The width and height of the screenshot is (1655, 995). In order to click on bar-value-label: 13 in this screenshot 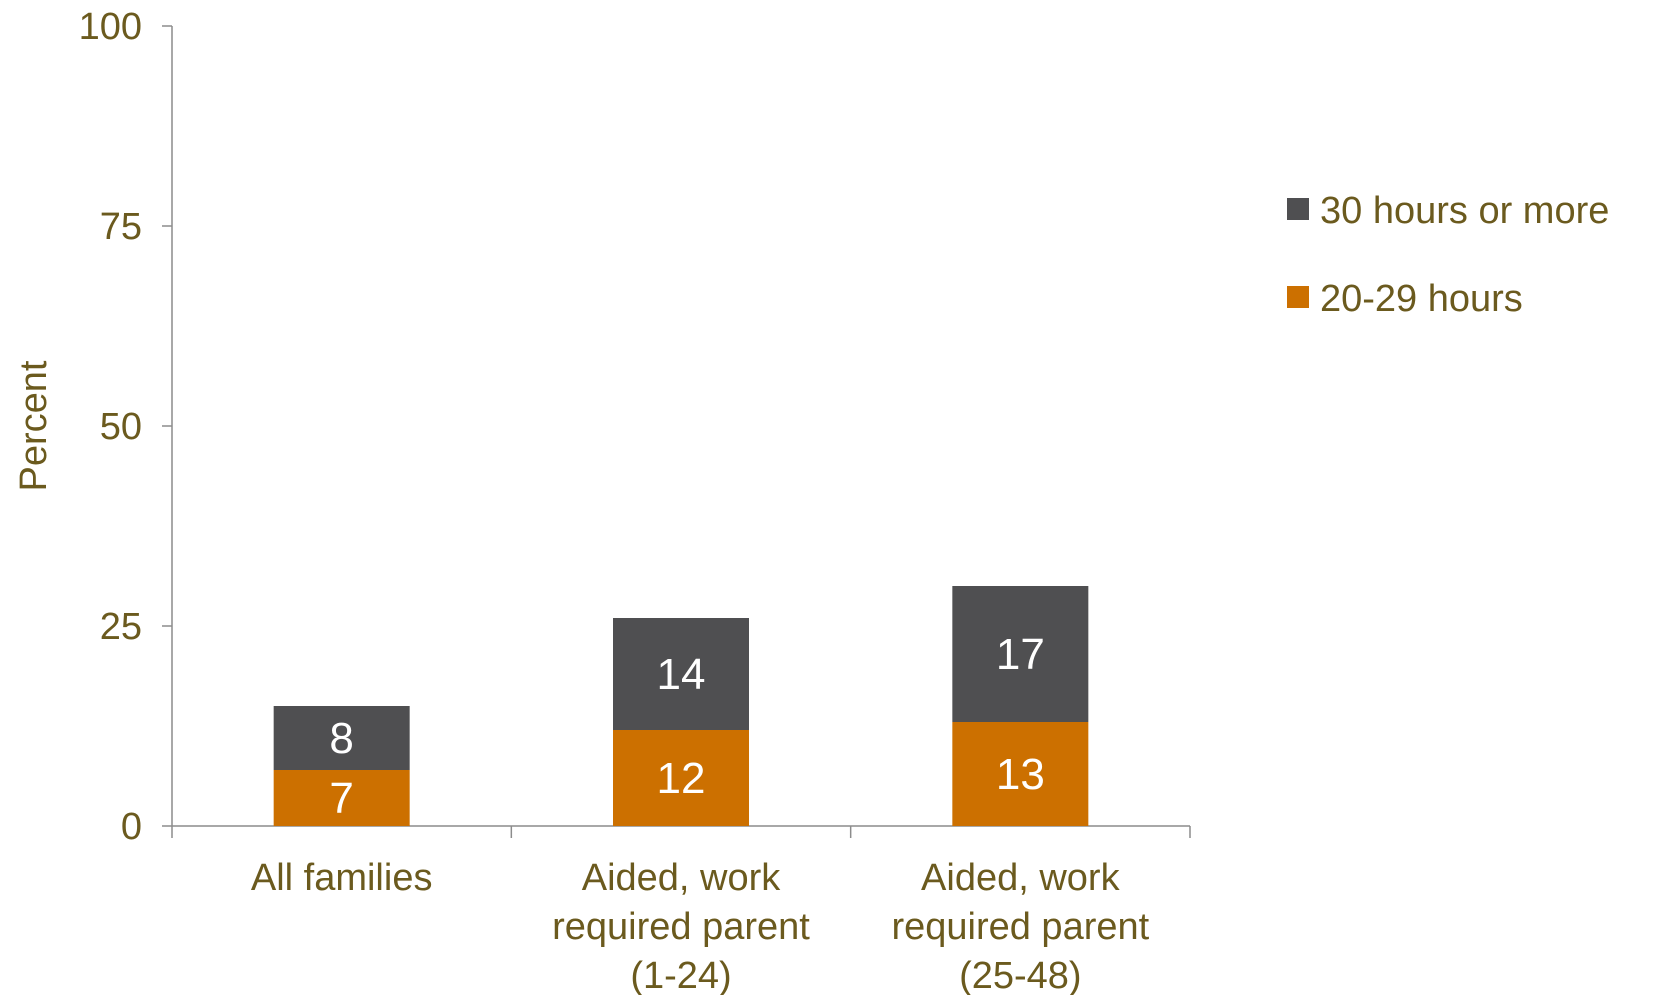, I will do `click(1020, 774)`.